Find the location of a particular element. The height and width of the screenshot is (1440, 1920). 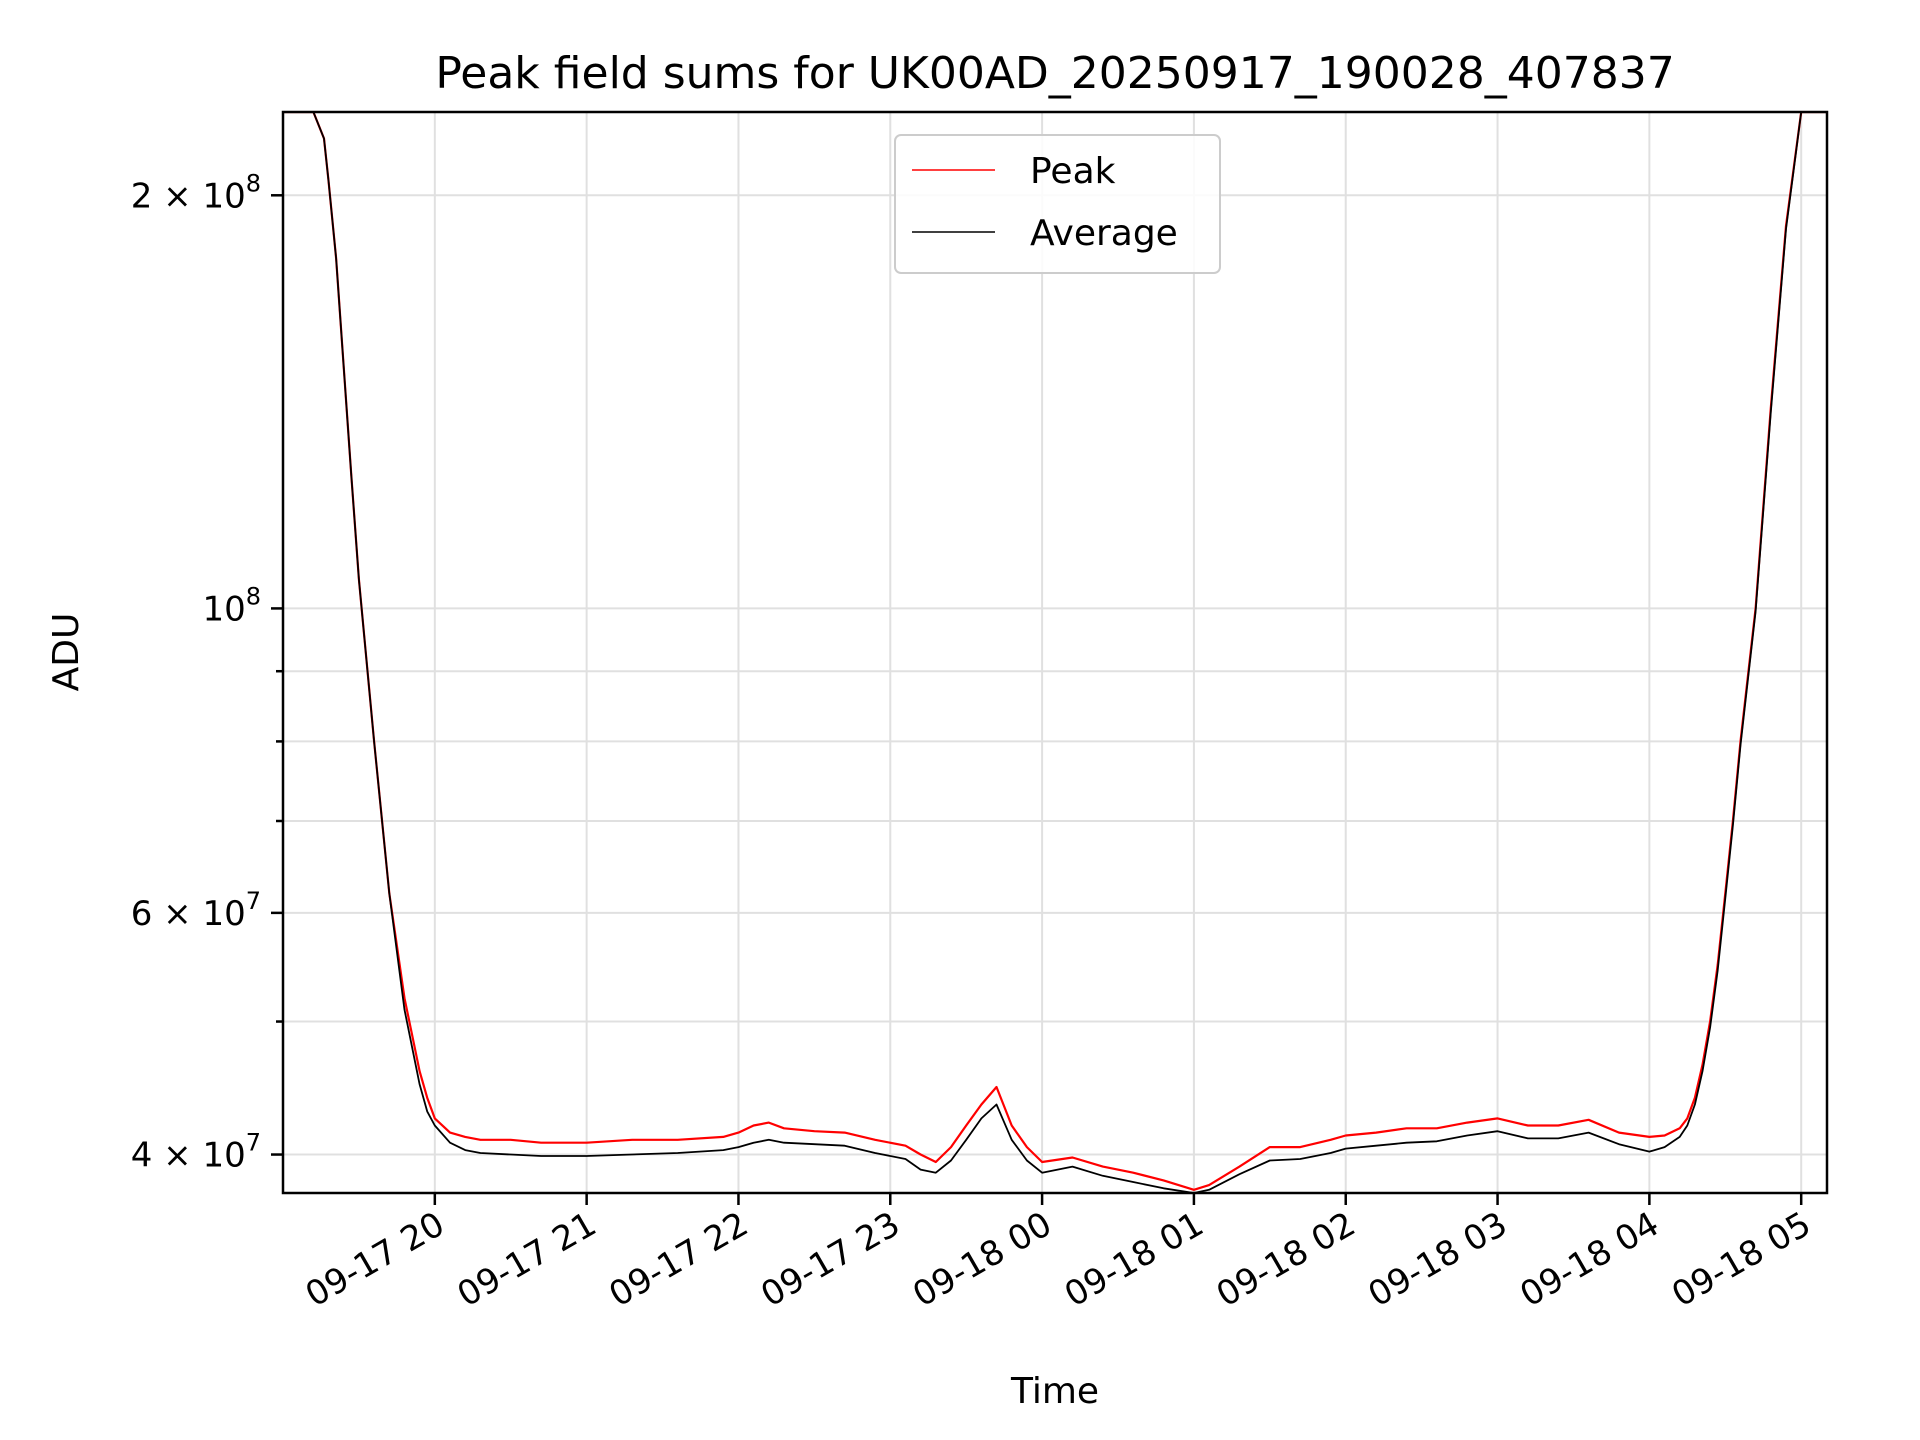

y-tick-label-3: 2 × 108 is located at coordinates (196, 192).